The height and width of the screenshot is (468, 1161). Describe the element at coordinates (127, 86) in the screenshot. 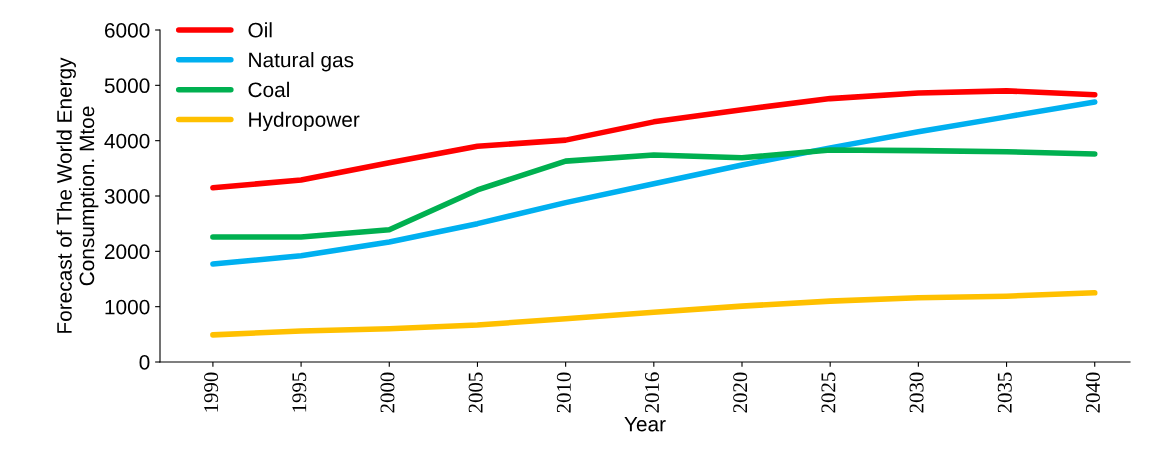

I see `y-tick-label: 5000` at that location.